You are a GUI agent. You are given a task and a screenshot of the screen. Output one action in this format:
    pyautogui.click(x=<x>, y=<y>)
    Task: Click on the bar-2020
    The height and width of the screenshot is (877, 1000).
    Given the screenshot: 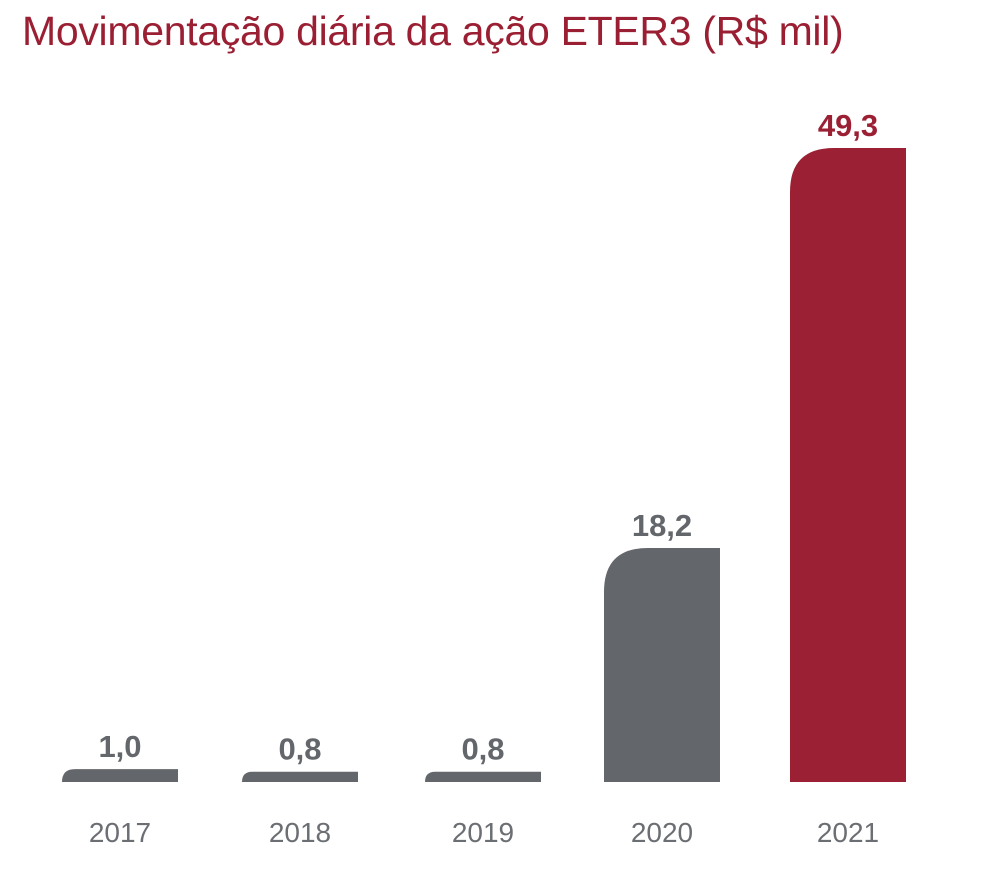 What is the action you would take?
    pyautogui.click(x=662, y=664)
    